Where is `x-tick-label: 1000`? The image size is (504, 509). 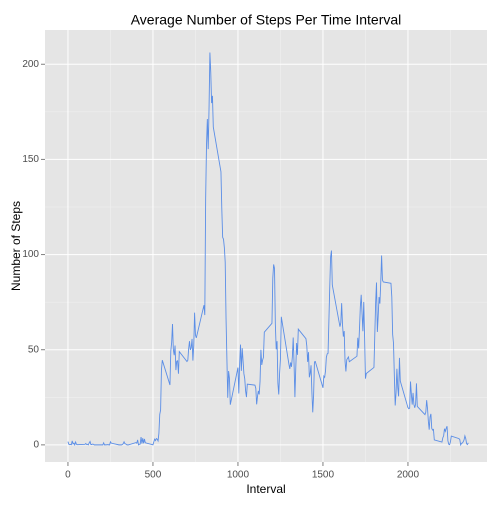
x-tick-label: 1000 is located at coordinates (238, 475).